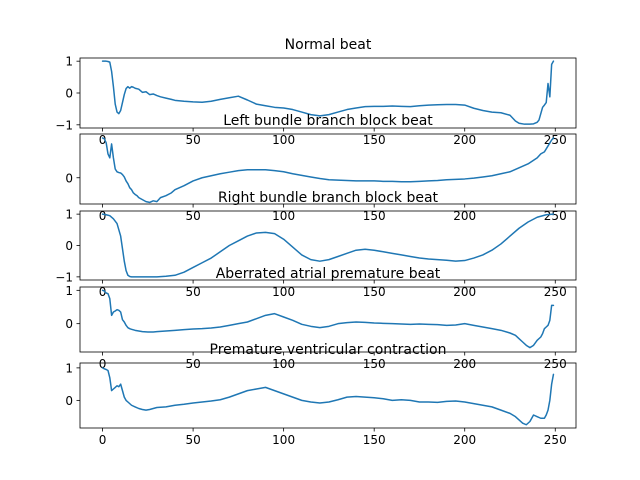 The image size is (640, 480). I want to click on subplot-title: Right bundle branch block beat, so click(328, 198).